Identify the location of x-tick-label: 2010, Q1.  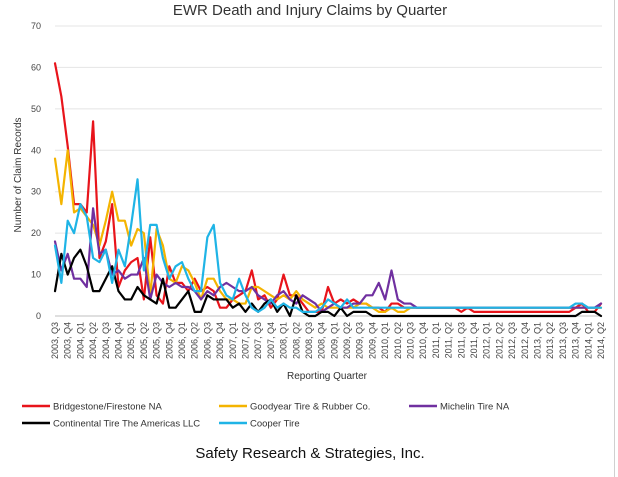
(385, 340).